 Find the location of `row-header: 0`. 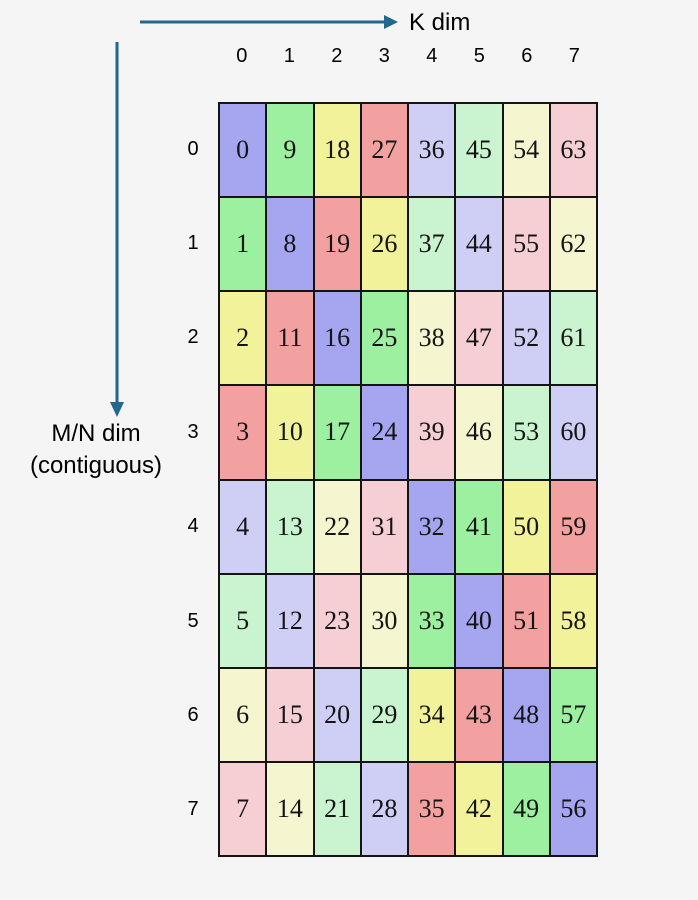

row-header: 0 is located at coordinates (193, 148).